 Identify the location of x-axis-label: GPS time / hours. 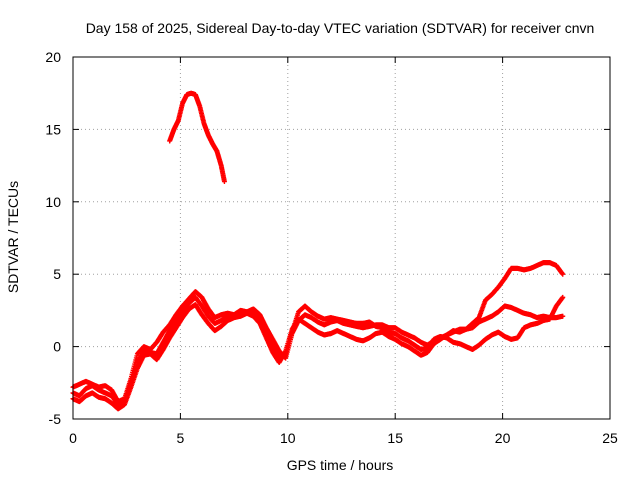
(340, 465).